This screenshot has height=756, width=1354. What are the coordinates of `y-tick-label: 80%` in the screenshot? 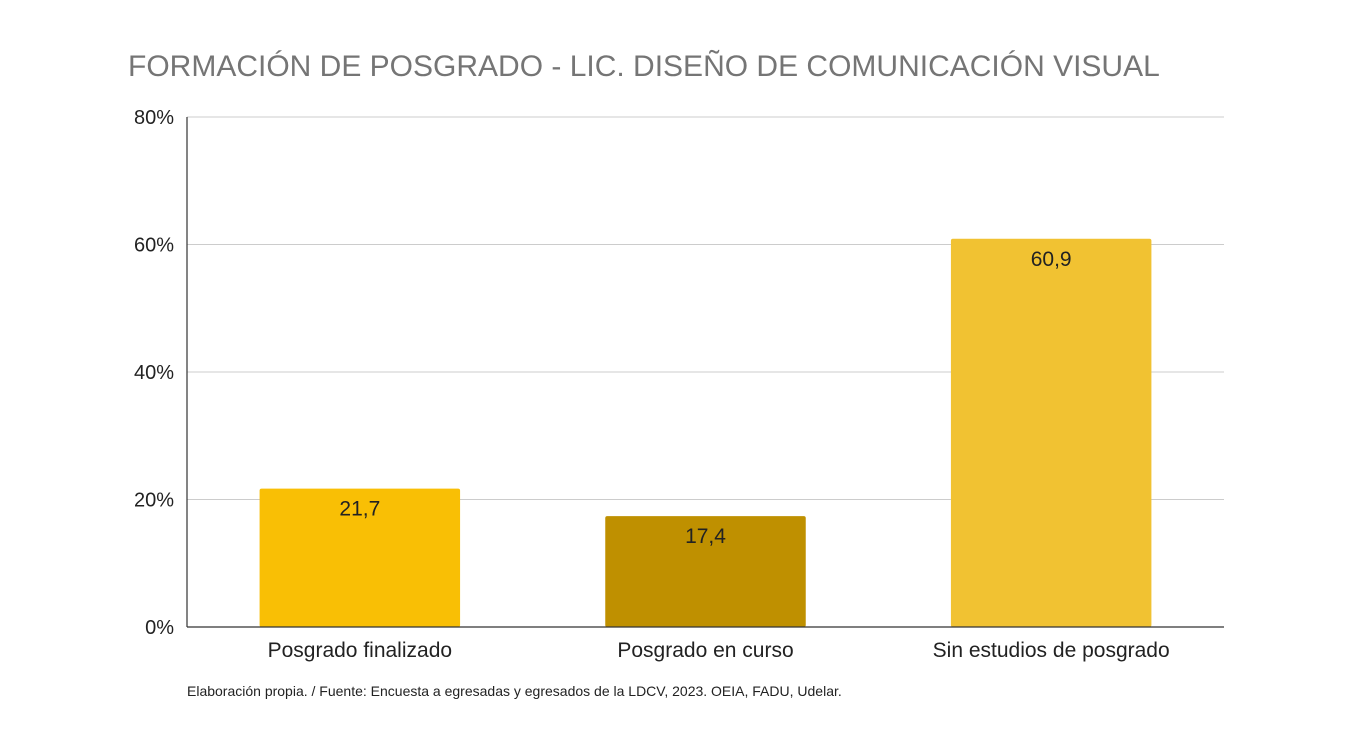 It's located at (154, 118).